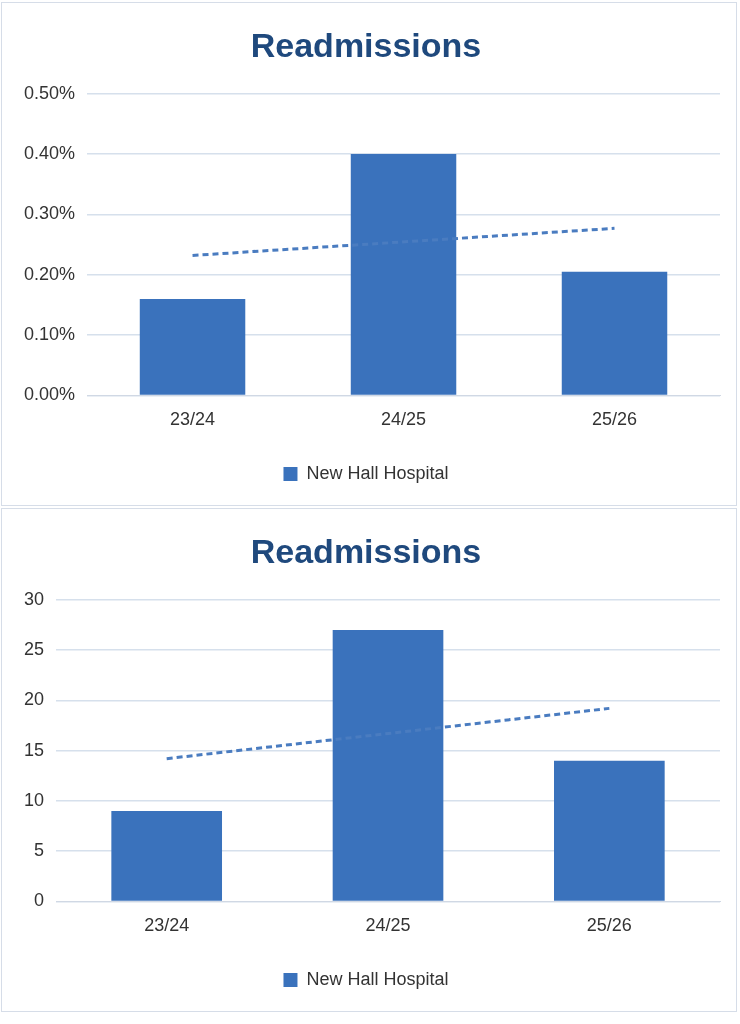  What do you see at coordinates (34, 598) in the screenshot?
I see `y-tick-label: 30` at bounding box center [34, 598].